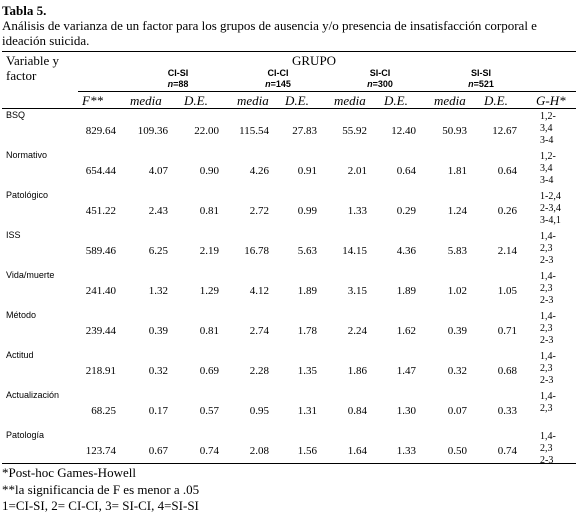 The height and width of the screenshot is (515, 580). I want to click on table-cell: 0.64, so click(507, 171).